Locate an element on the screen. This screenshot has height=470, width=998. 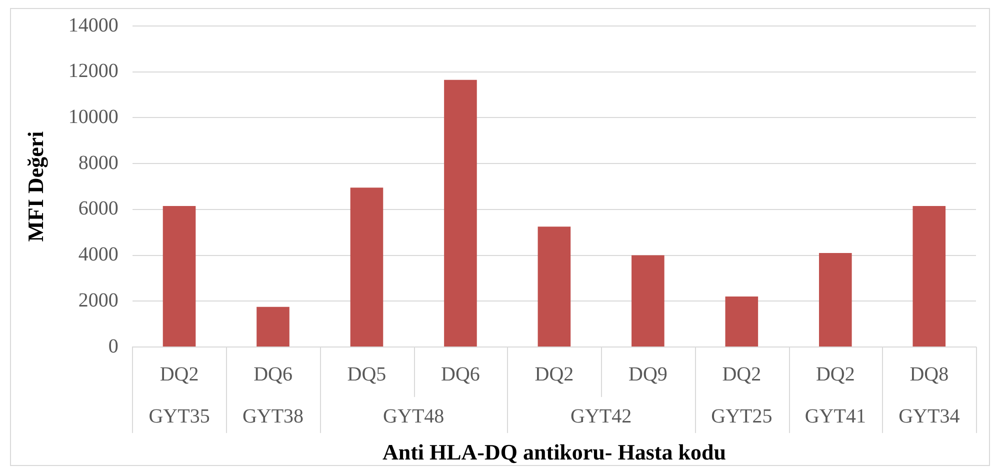
y-tick-label: 10000 is located at coordinates (93, 117).